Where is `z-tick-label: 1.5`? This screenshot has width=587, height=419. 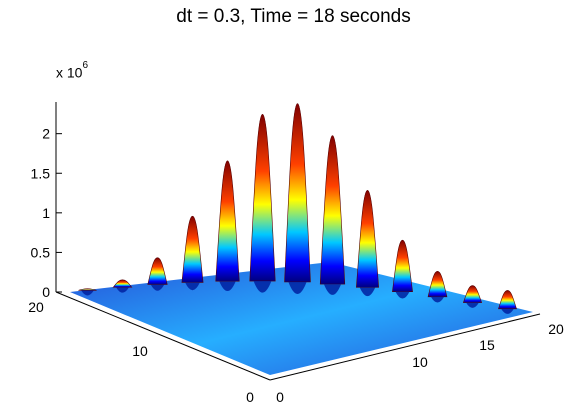
z-tick-label: 1.5 is located at coordinates (41, 173).